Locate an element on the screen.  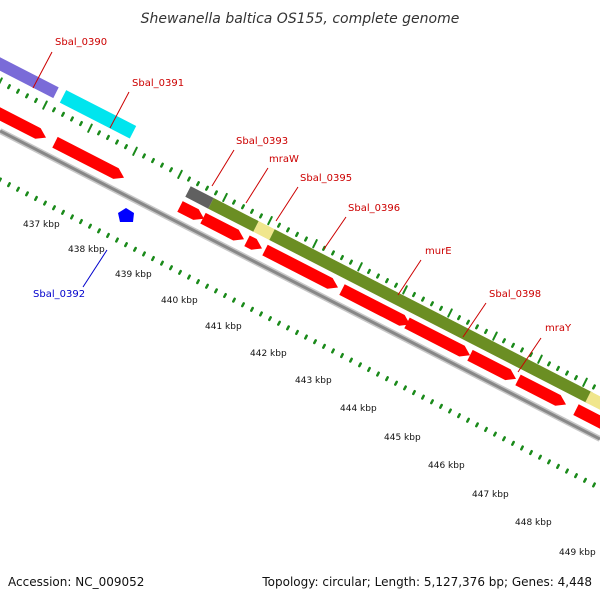
gene-label: Sbal_0392 is located at coordinates (59, 294).